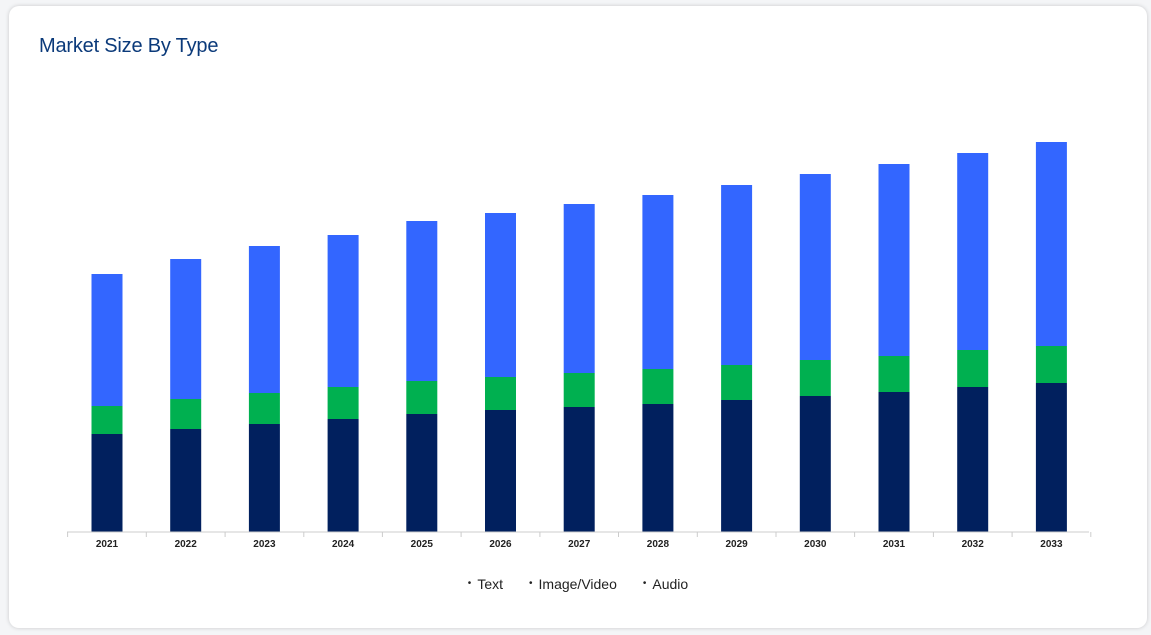 Image resolution: width=1151 pixels, height=635 pixels. What do you see at coordinates (815, 267) in the screenshot?
I see `bar-audio-2030` at bounding box center [815, 267].